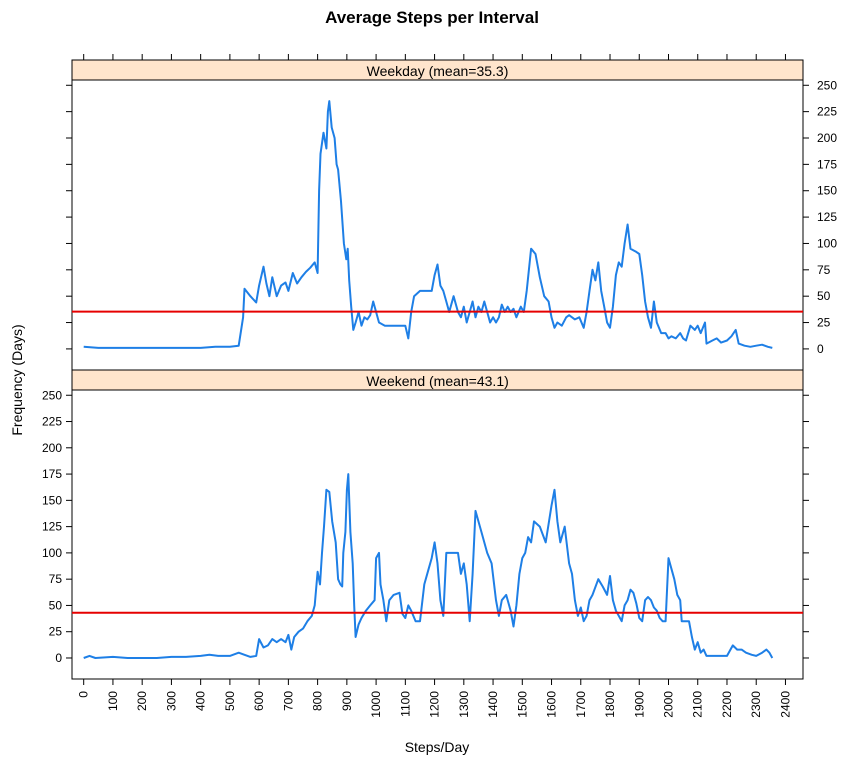  What do you see at coordinates (827, 138) in the screenshot?
I see `y-tick-label-p0-8: 200` at bounding box center [827, 138].